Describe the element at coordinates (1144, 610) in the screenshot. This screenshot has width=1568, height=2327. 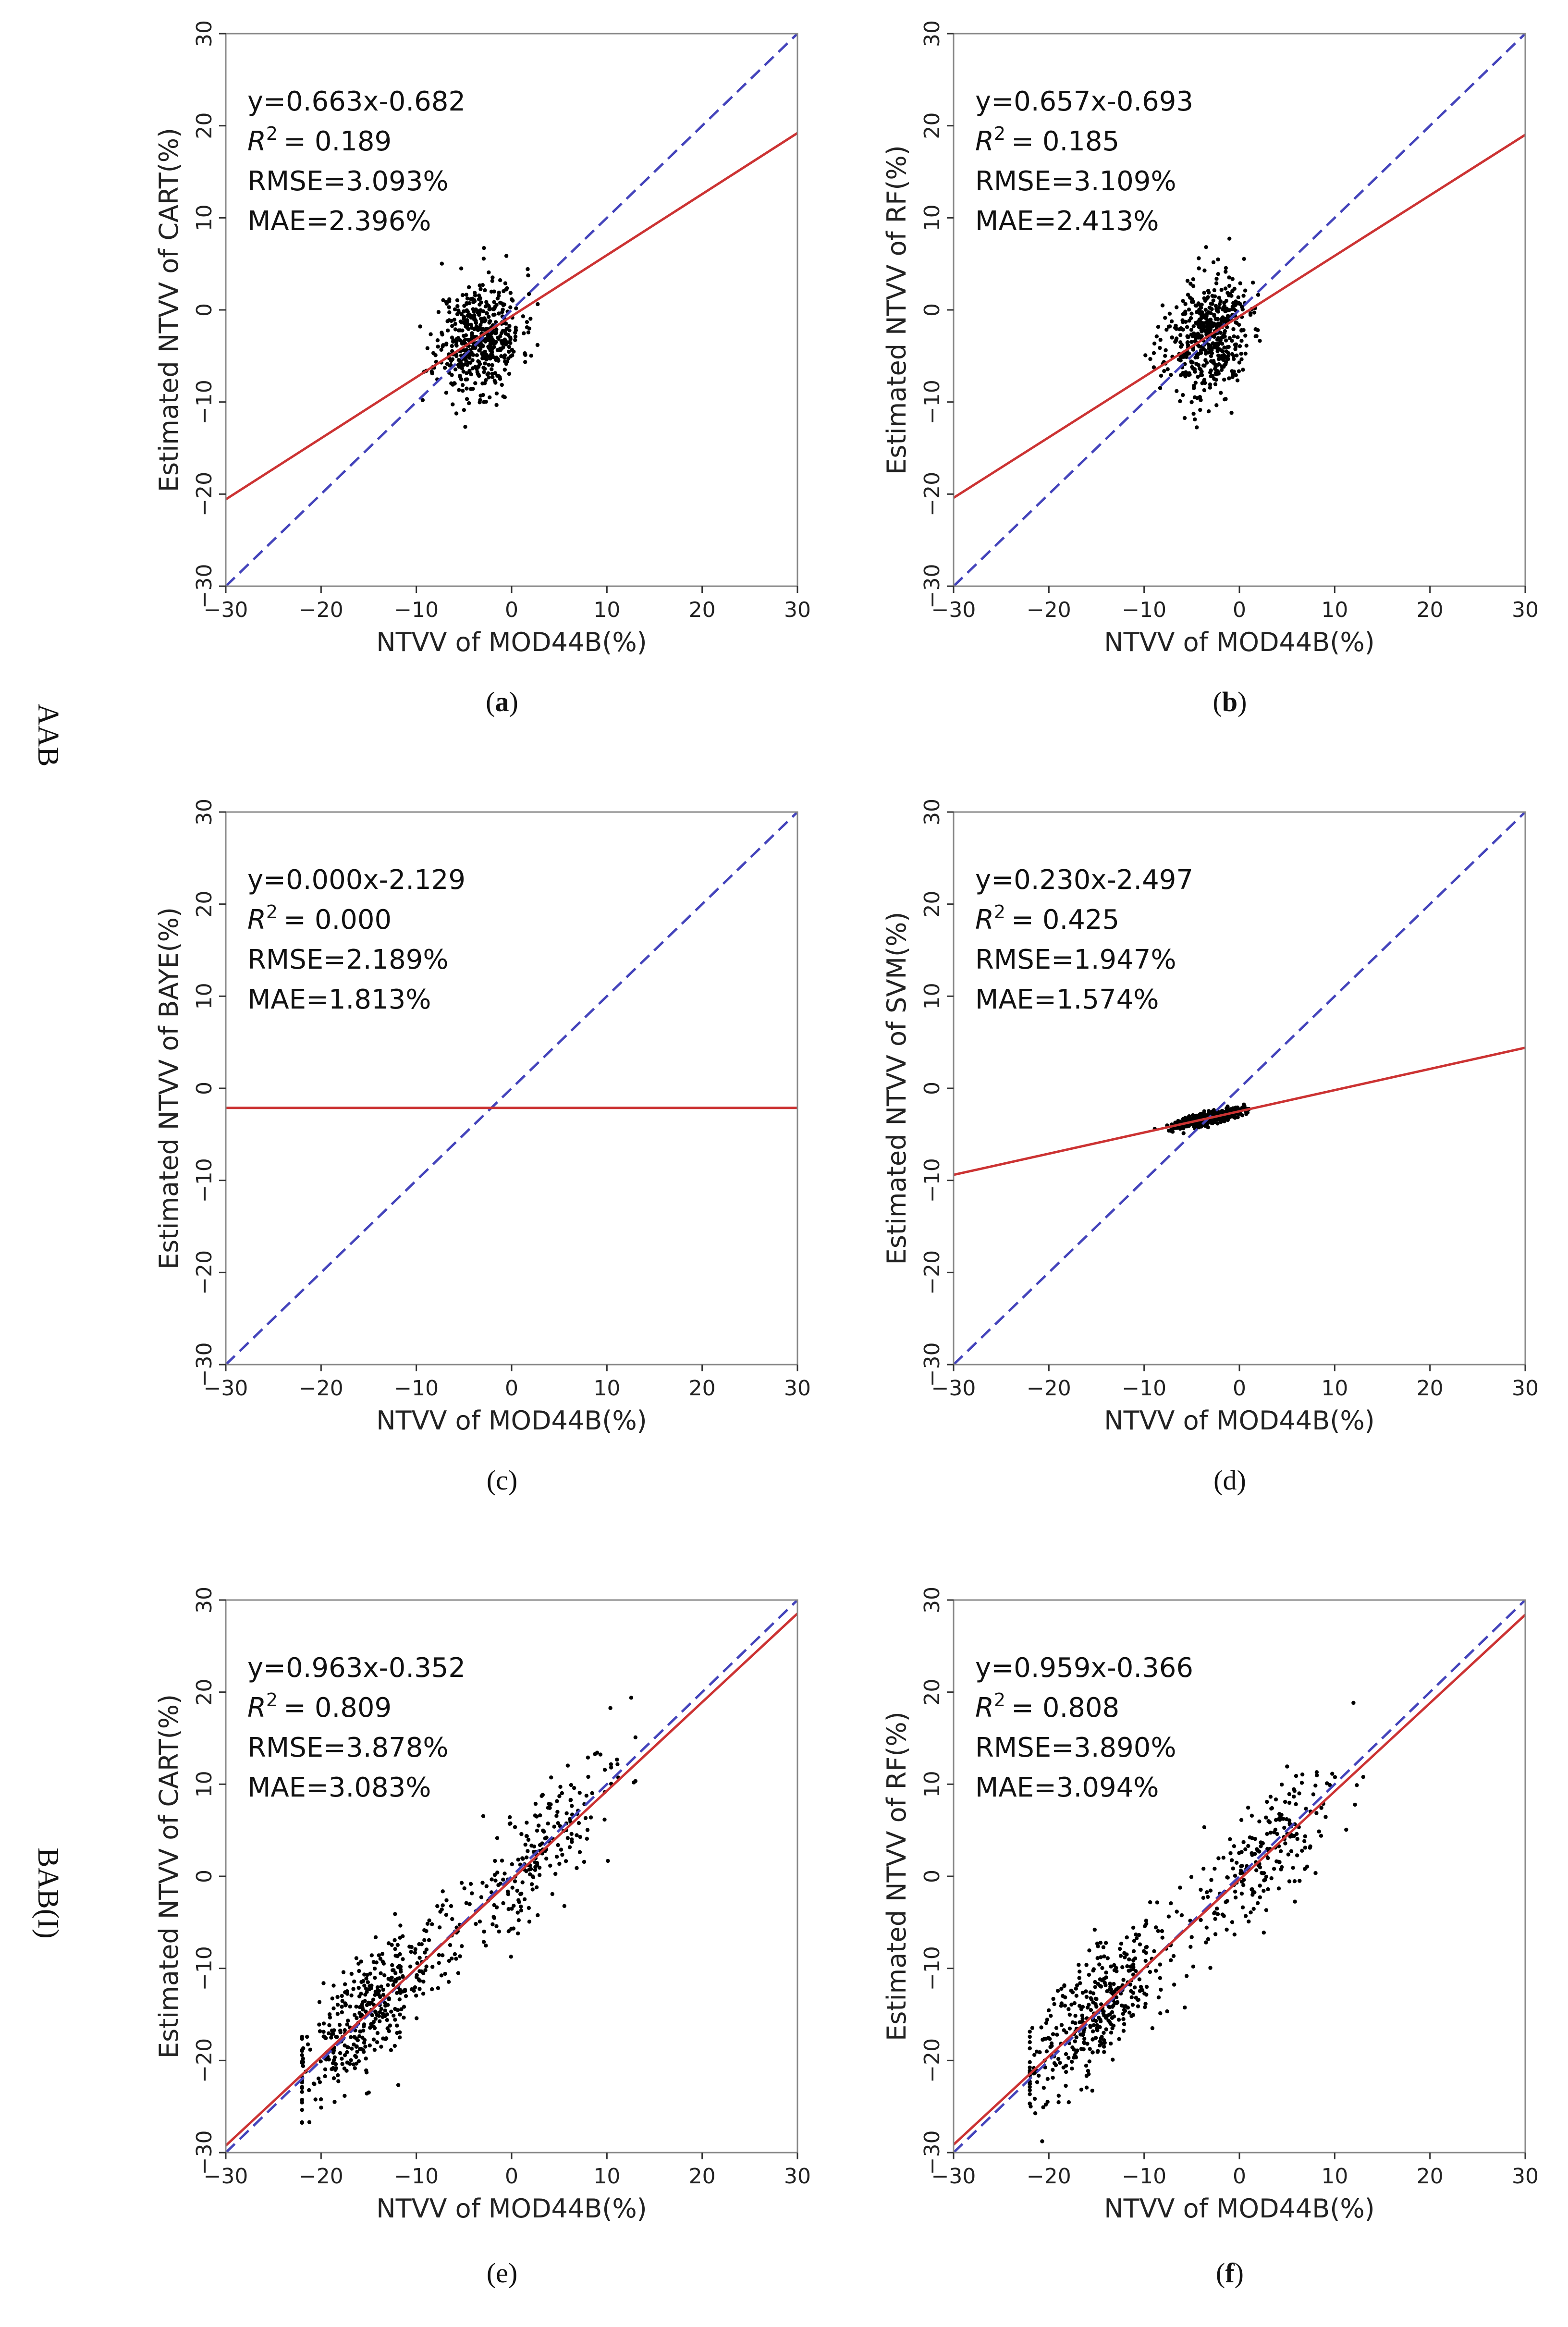
I see `x-tick-label: −10` at that location.